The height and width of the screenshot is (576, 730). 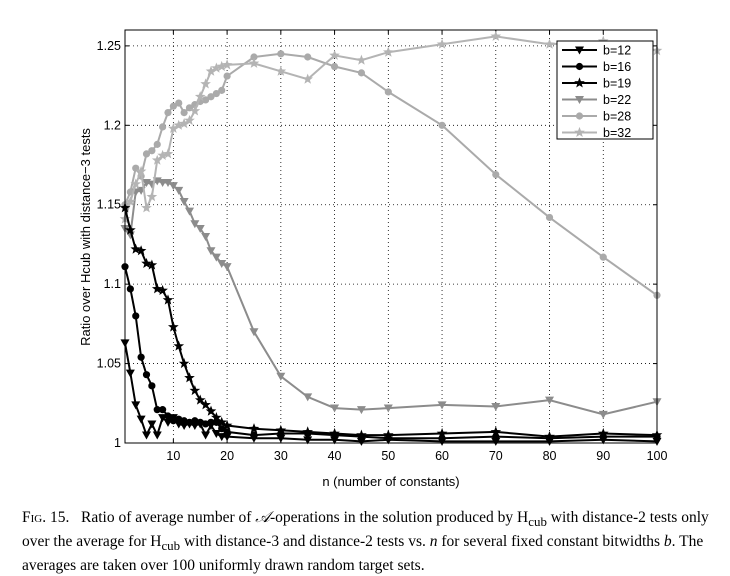 I want to click on x-tick-label: 100, so click(x=657, y=456).